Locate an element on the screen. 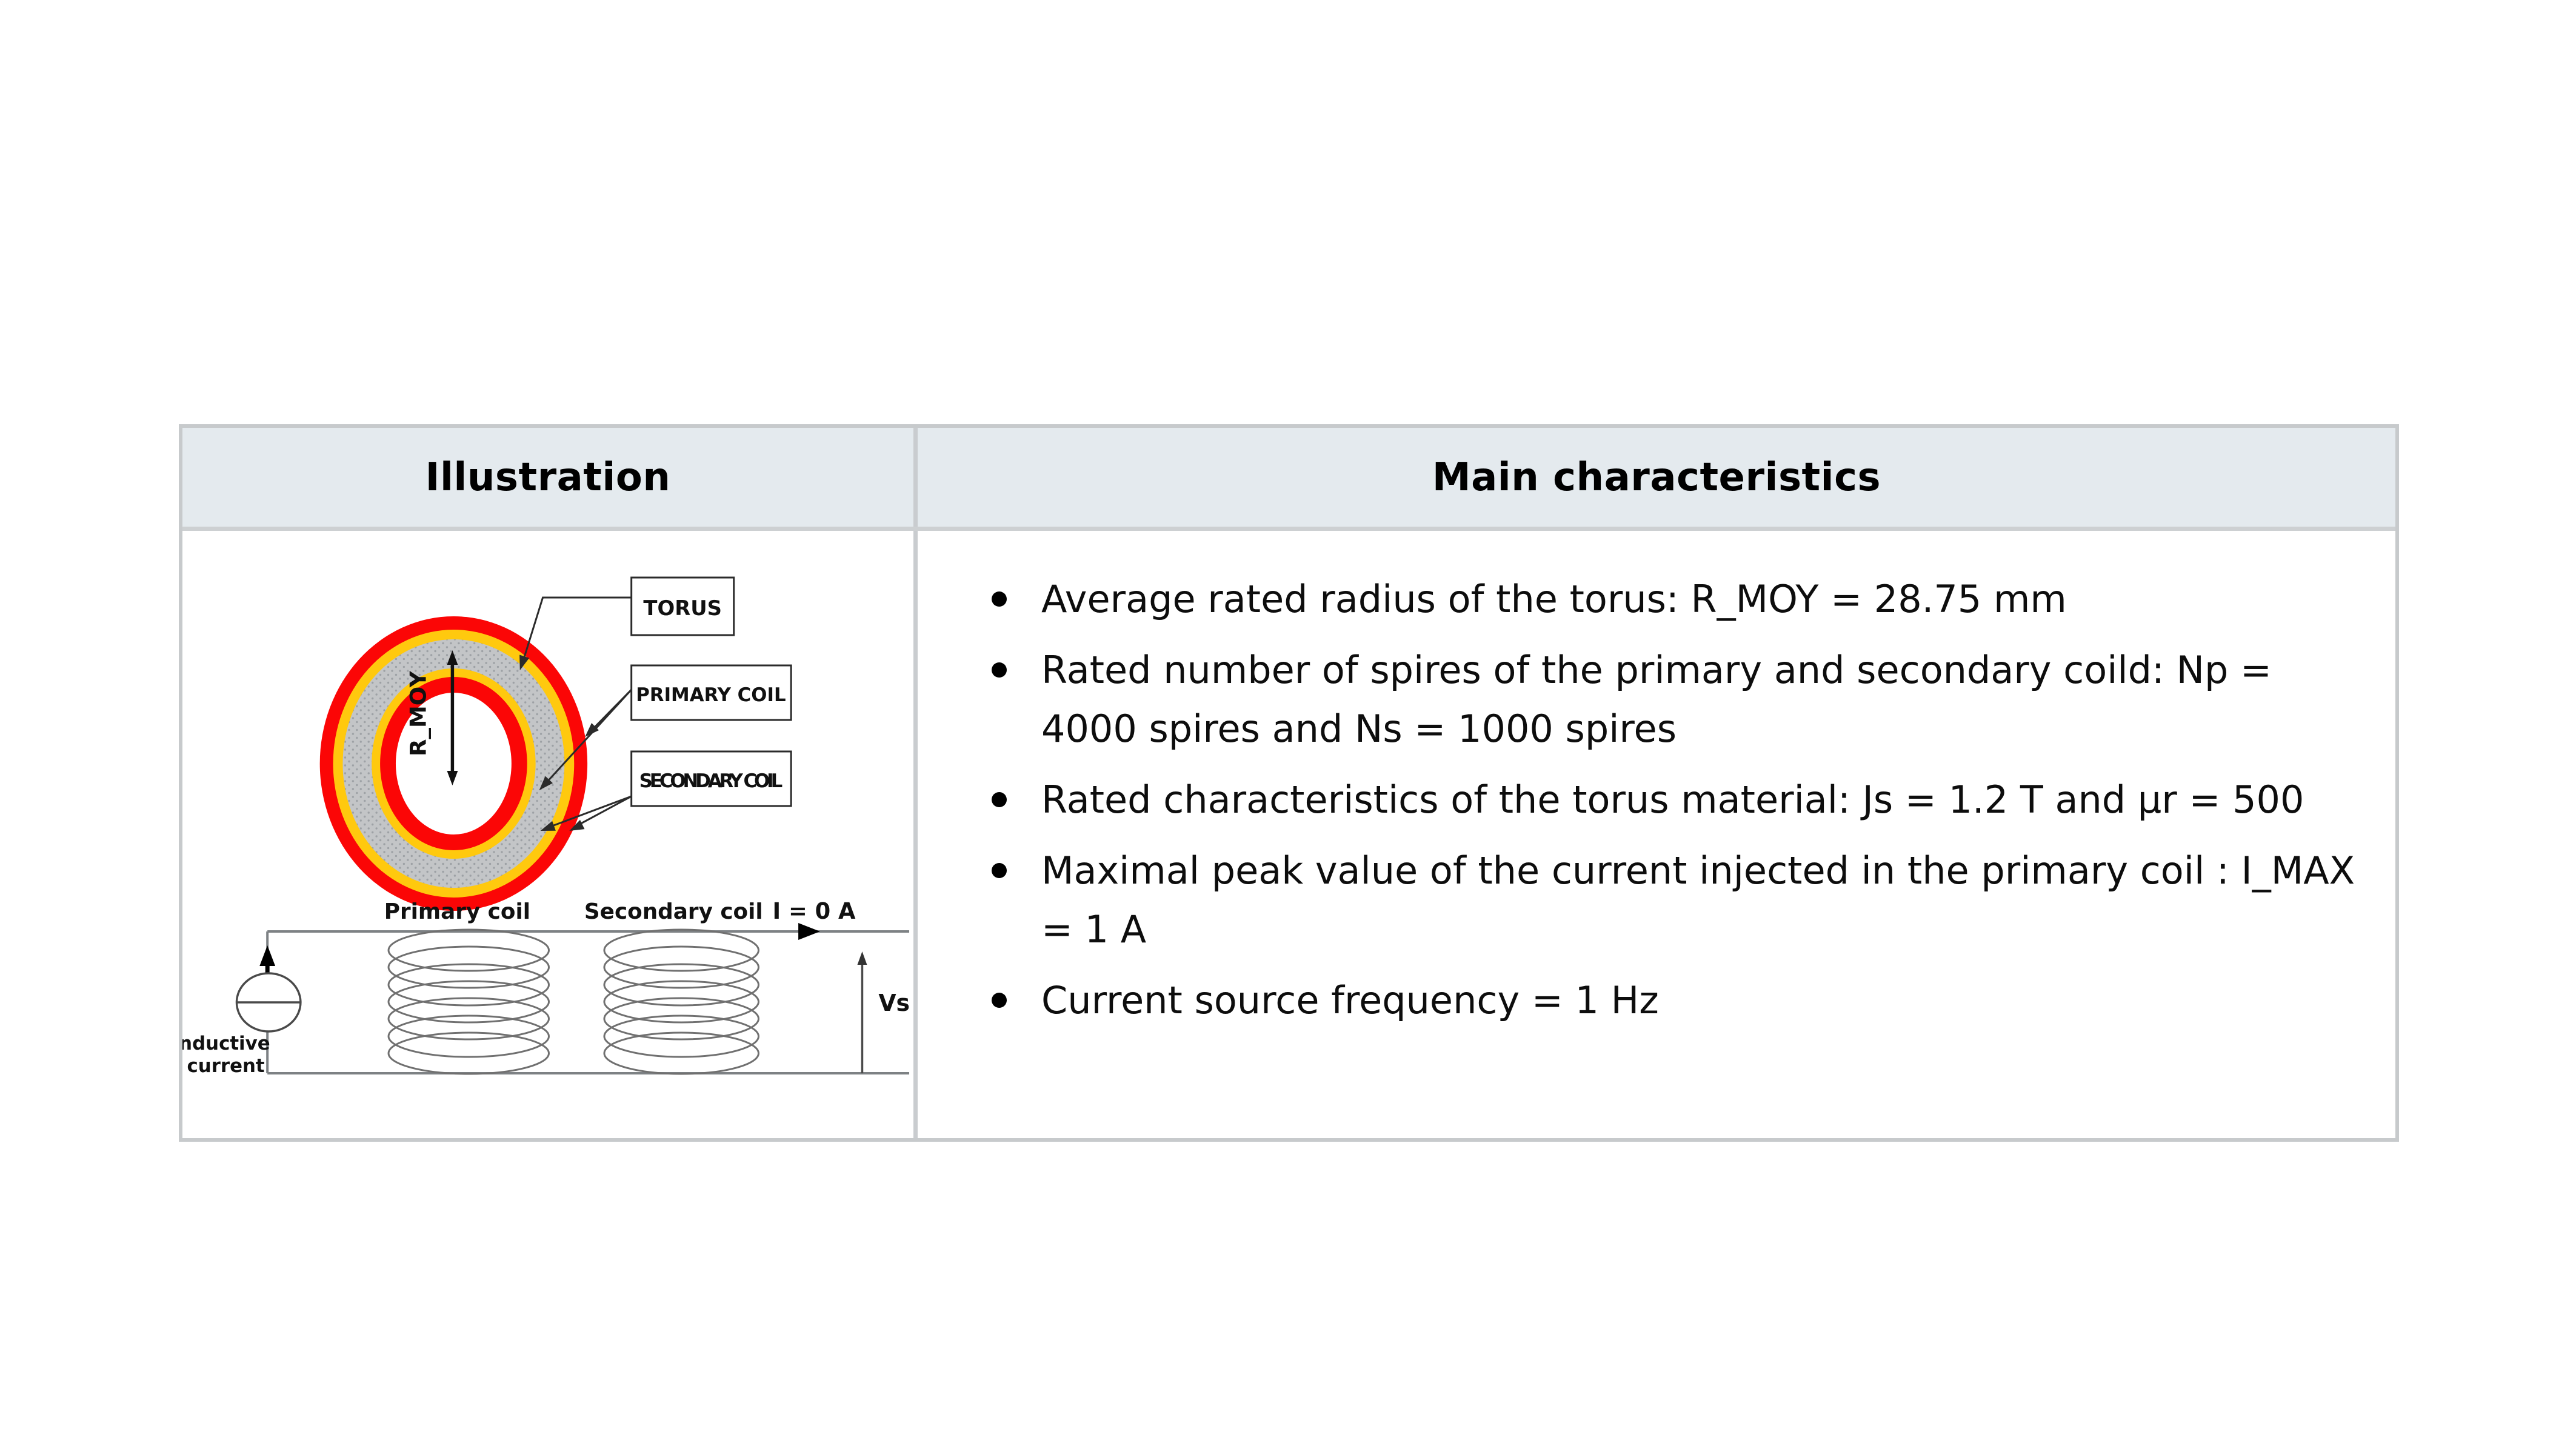  secondary-coil-callout: SECONDARY COIL is located at coordinates (666, 790).